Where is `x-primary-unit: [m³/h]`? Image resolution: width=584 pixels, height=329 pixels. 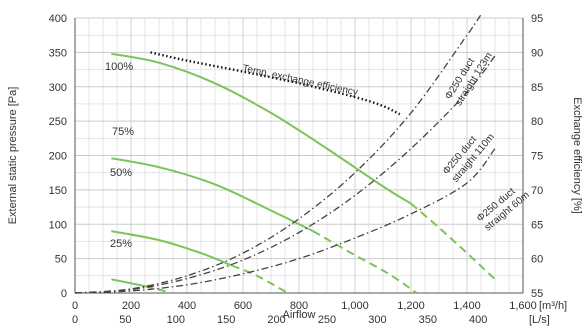 x-primary-unit: [m³/h] is located at coordinates (553, 306).